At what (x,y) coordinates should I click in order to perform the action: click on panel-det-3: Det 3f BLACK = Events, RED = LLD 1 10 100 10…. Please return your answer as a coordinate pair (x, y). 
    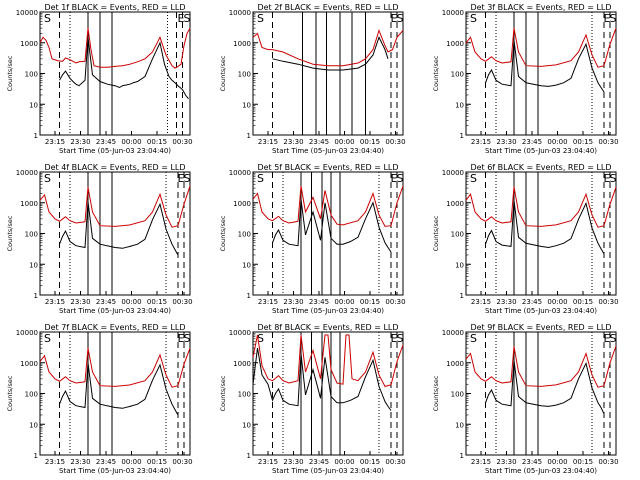
    Looking at the image, I should click on (525, 79).